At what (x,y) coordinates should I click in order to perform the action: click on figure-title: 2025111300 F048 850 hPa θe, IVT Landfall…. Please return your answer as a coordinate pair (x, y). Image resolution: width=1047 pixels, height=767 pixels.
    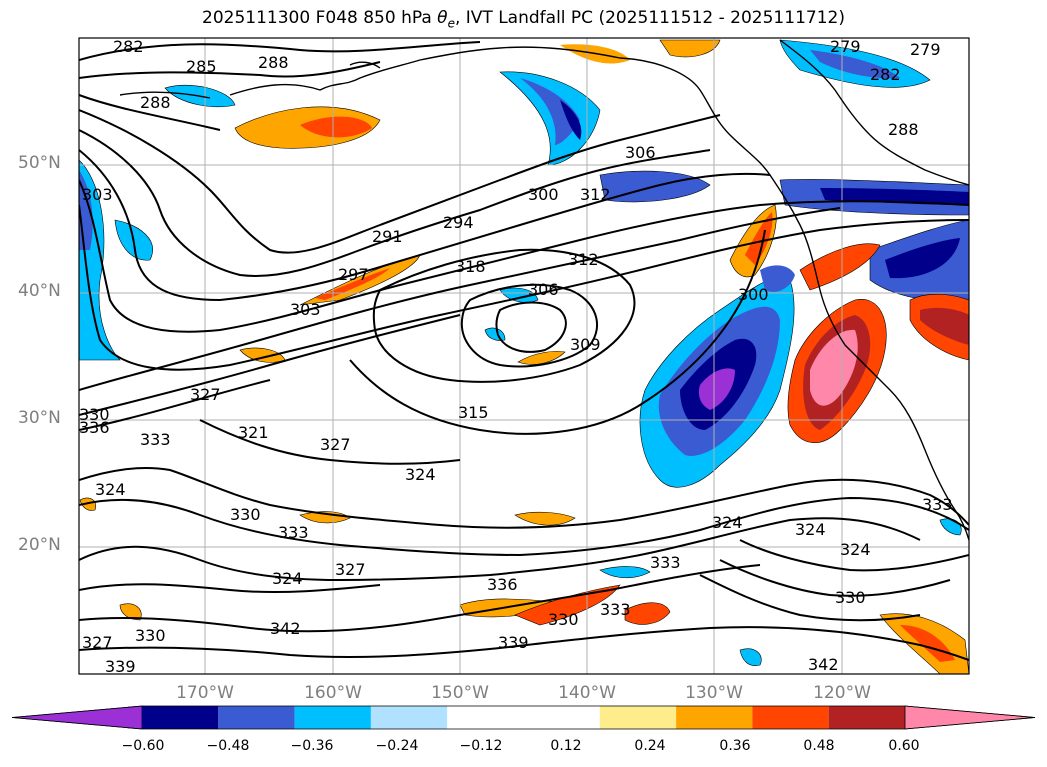
    Looking at the image, I should click on (523, 19).